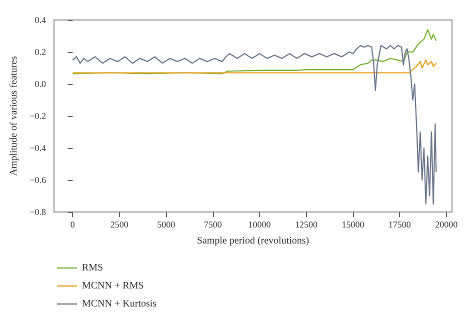 This screenshot has height=331, width=474. Describe the element at coordinates (400, 225) in the screenshot. I see `x-tick-label: 17500` at that location.